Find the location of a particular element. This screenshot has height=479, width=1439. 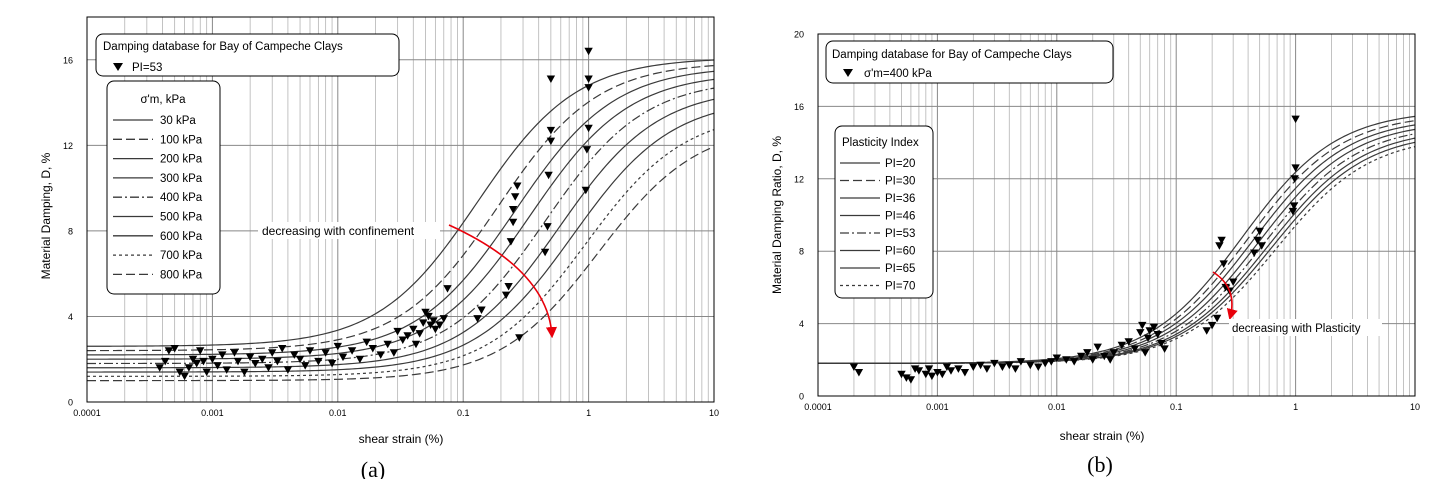

legend-label-b-1: PI=20 is located at coordinates (900, 164).